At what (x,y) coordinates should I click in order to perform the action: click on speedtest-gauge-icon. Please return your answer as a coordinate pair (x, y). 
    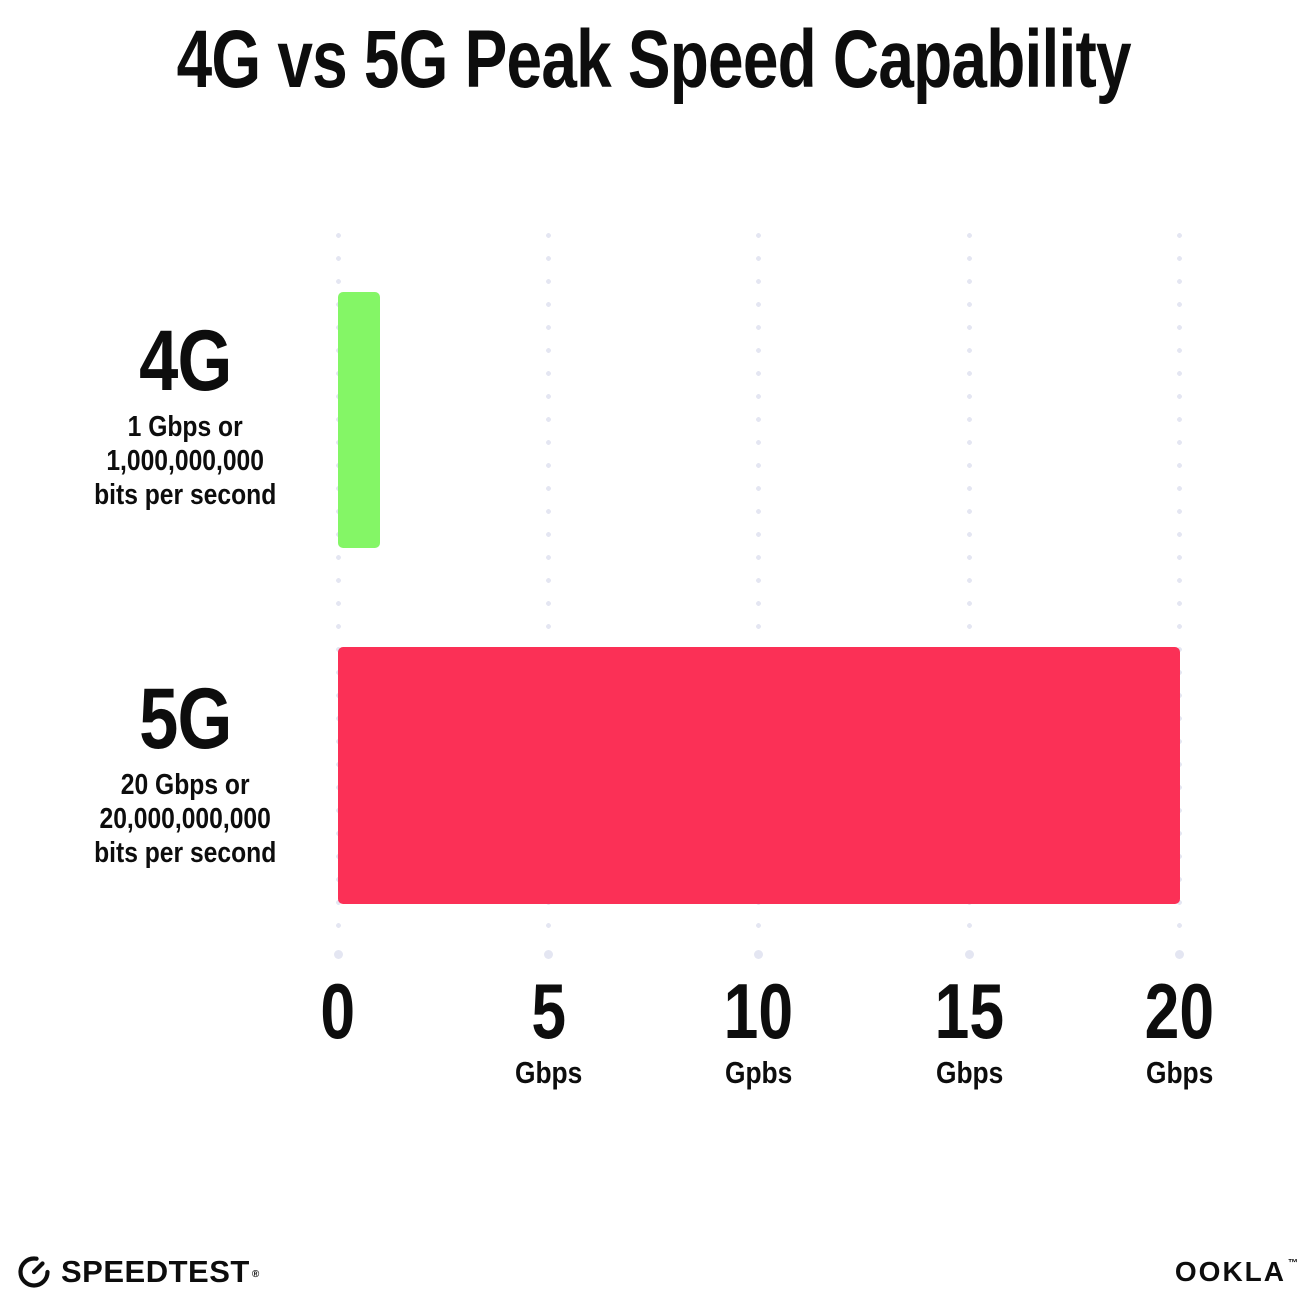
    Looking at the image, I should click on (34, 1272).